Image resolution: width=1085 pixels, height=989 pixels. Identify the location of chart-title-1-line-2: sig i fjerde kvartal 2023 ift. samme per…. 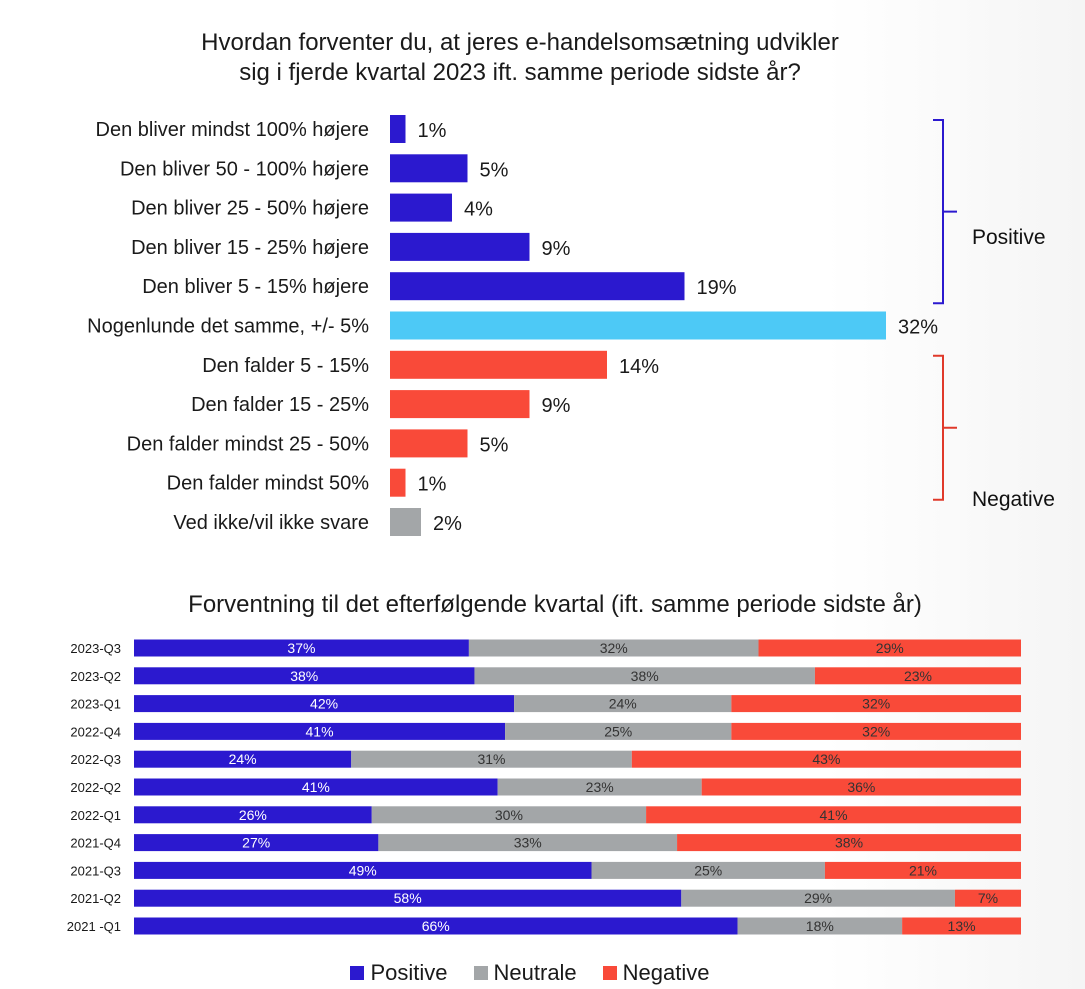
(520, 72).